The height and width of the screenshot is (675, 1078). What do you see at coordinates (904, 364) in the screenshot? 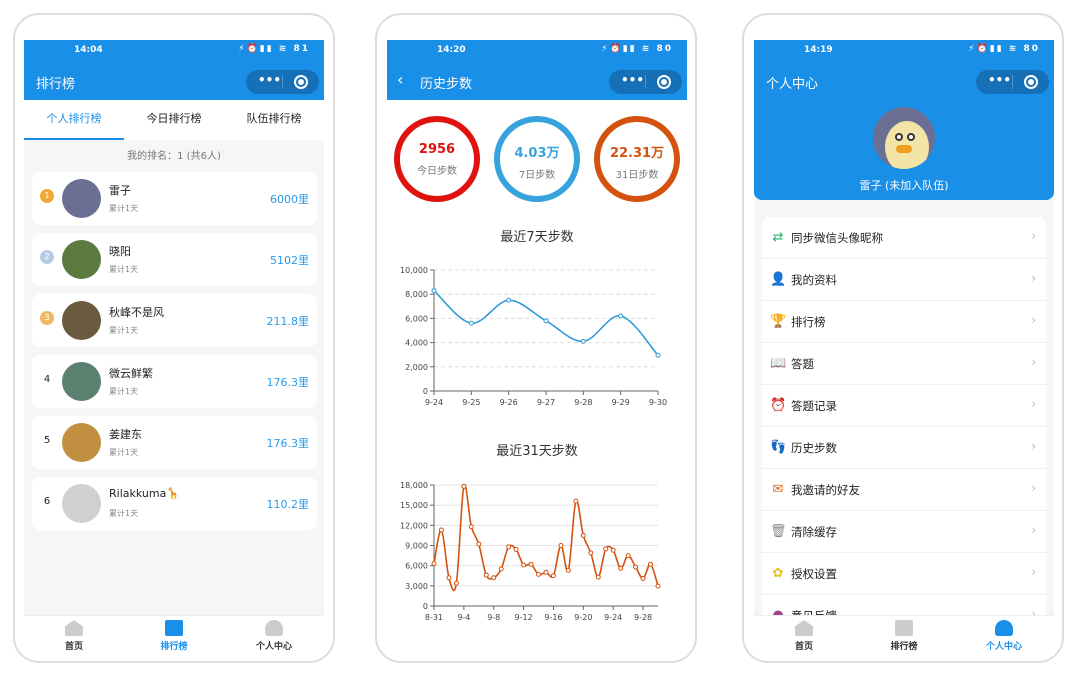
I see `menu-item: 📖 答题 ›` at bounding box center [904, 364].